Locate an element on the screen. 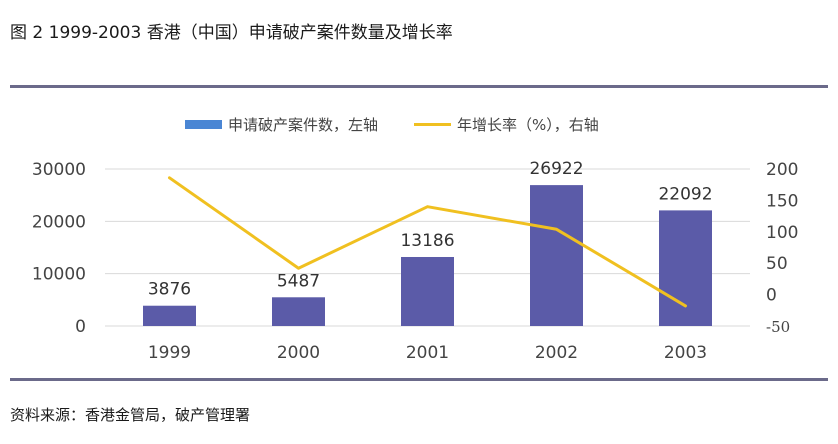 The image size is (838, 444). left-axis-tick: 30000 is located at coordinates (59, 170).